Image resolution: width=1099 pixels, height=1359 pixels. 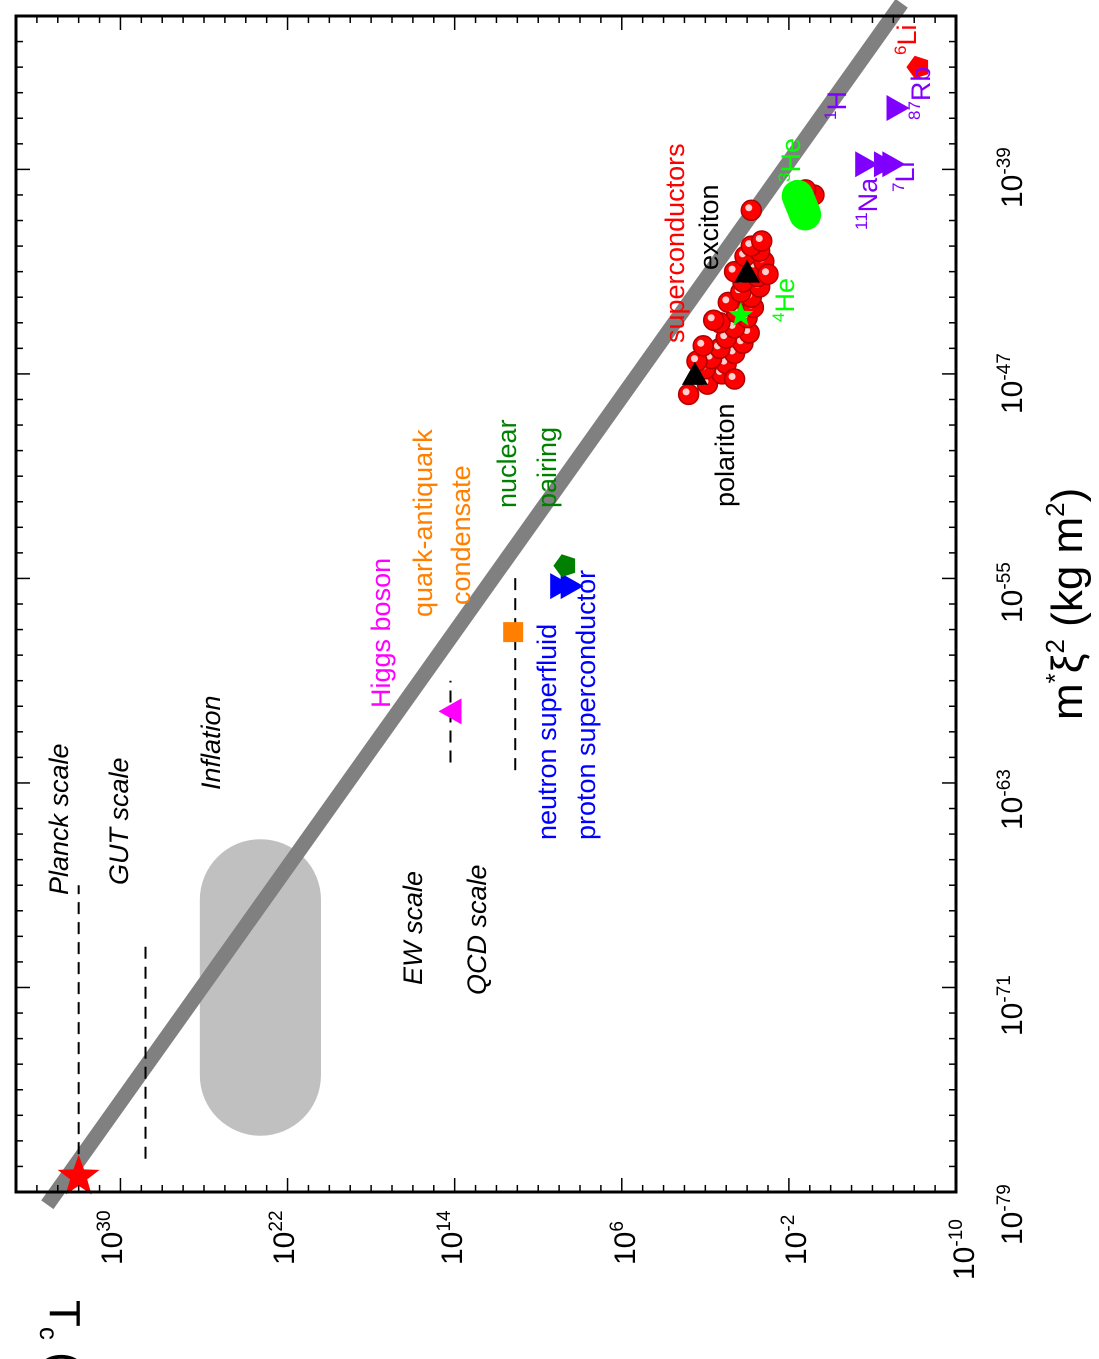 I want to click on h1-label: 1H, so click(x=836, y=105).